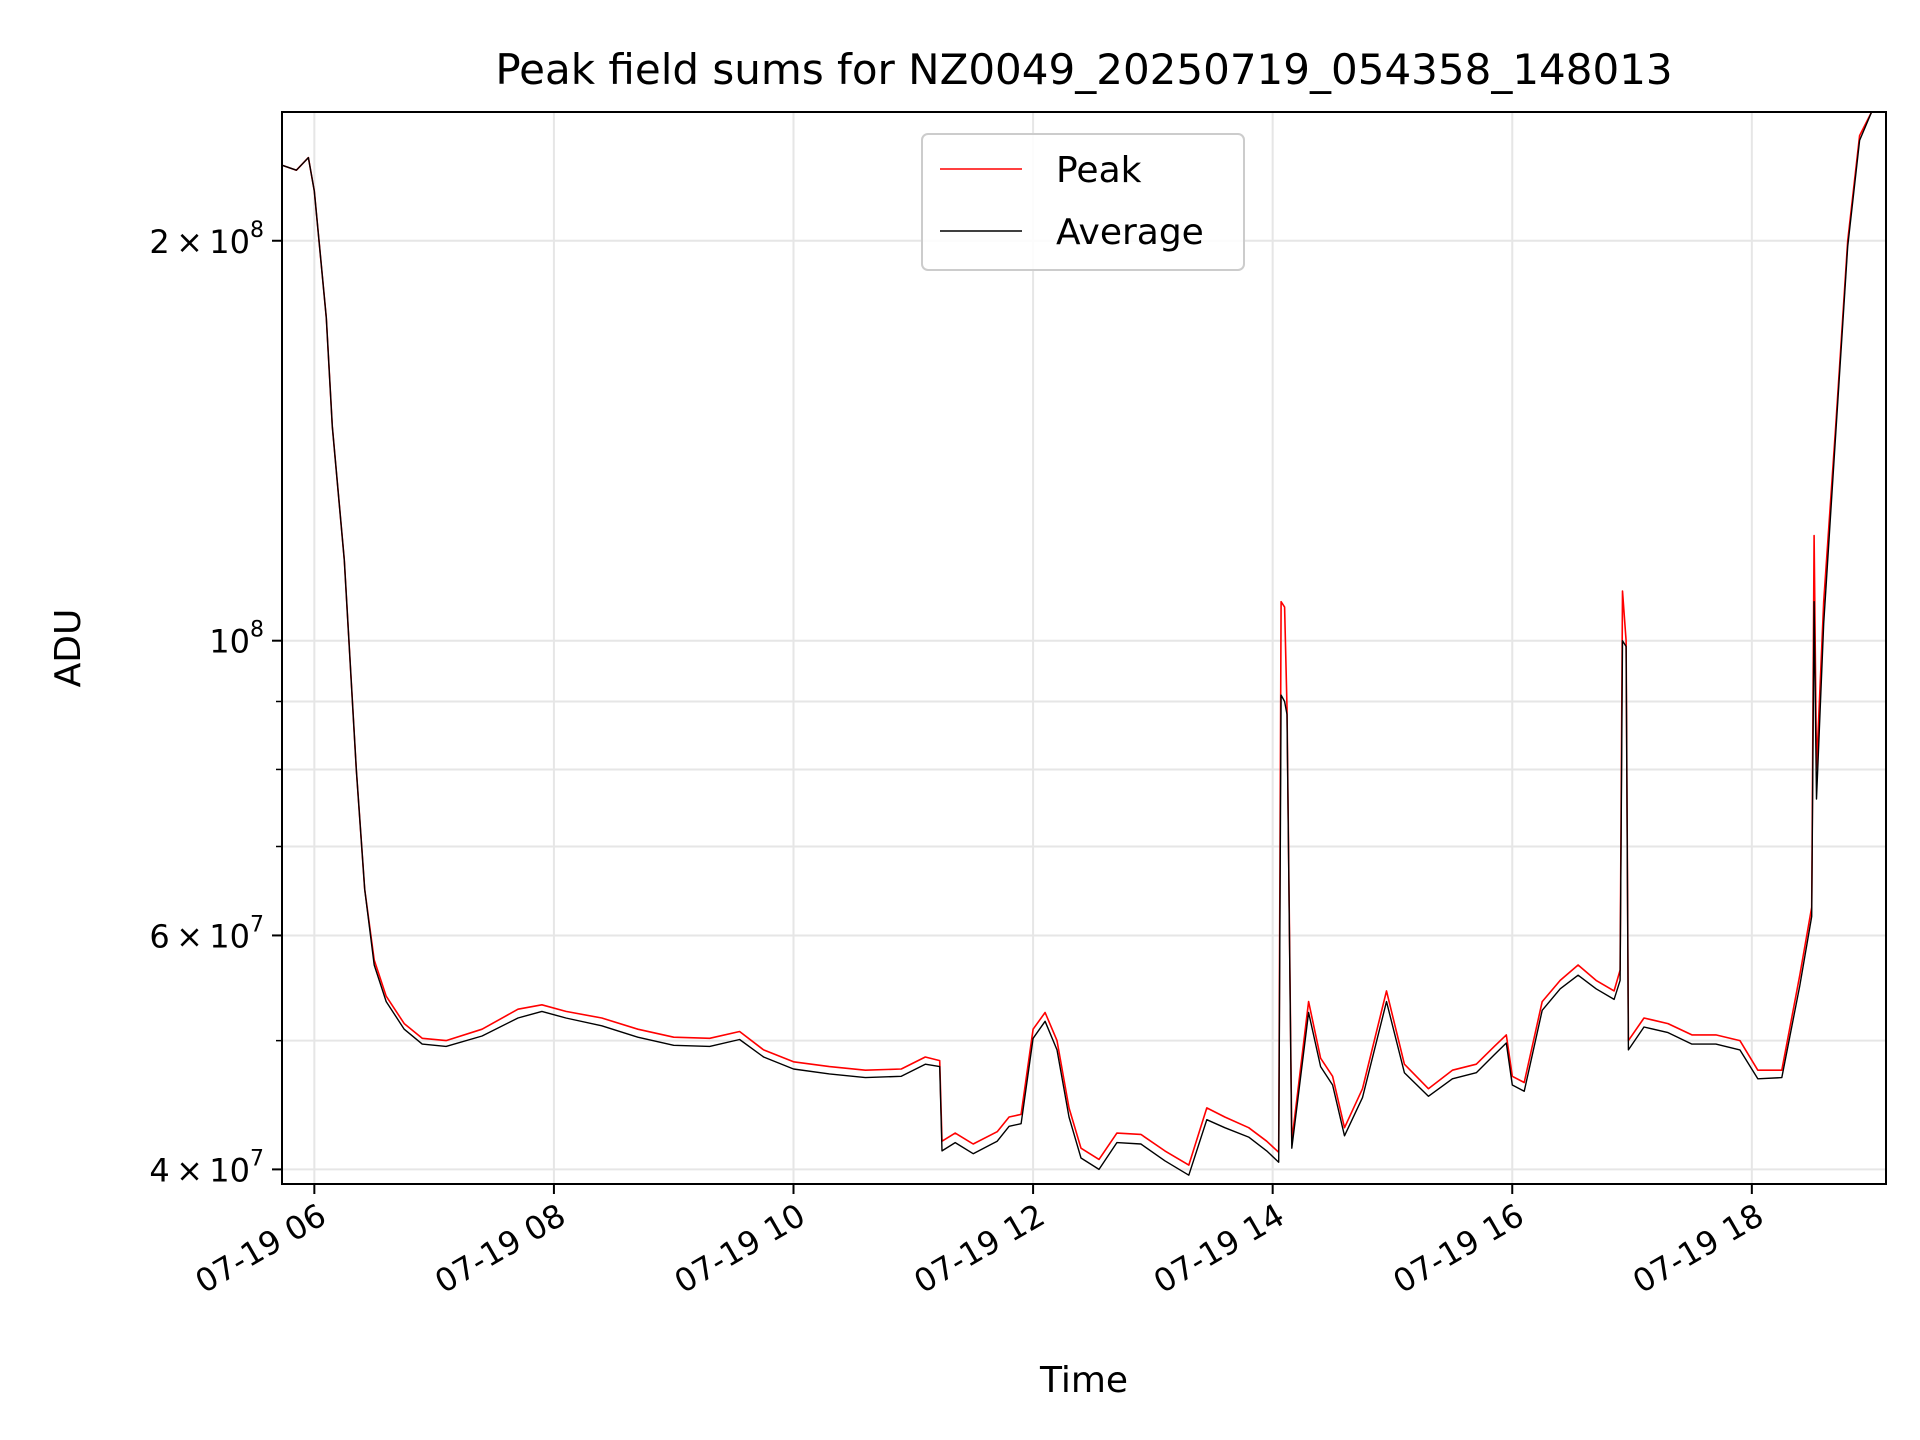  Describe the element at coordinates (1698, 1248) in the screenshot. I see `x-tick-label: 07-19 18` at that location.